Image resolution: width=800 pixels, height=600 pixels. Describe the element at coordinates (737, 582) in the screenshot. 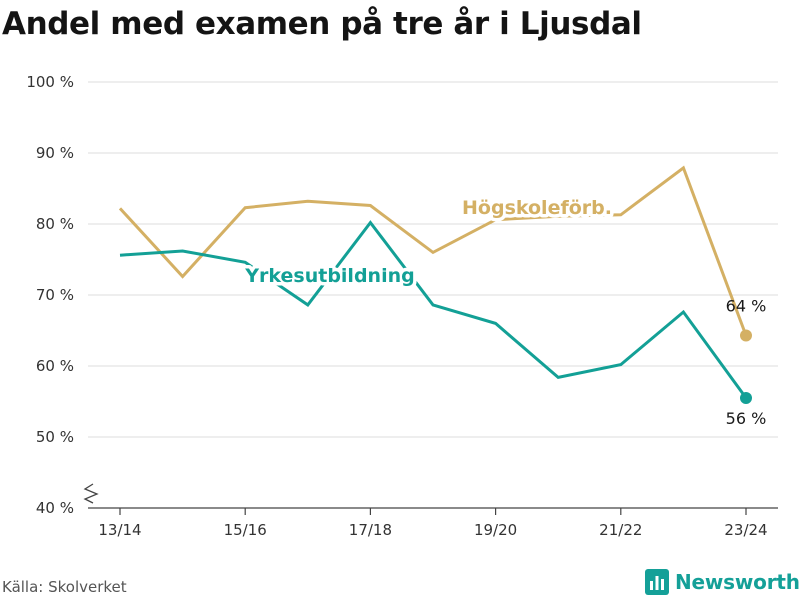

I see `brand-name: Newsworthy` at that location.